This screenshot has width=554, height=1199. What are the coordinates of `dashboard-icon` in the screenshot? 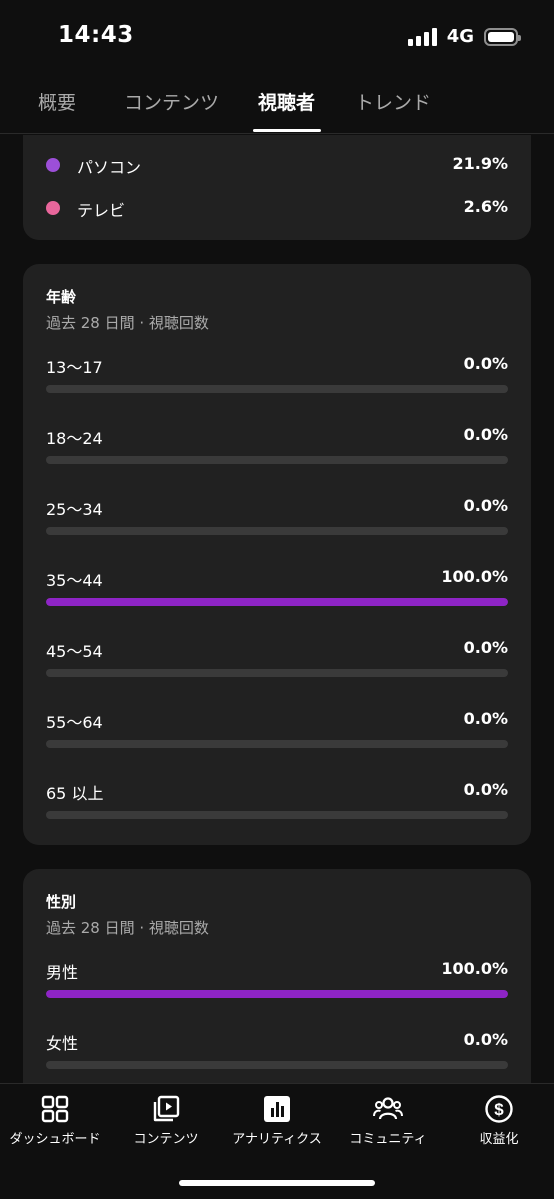 It's located at (55, 1109).